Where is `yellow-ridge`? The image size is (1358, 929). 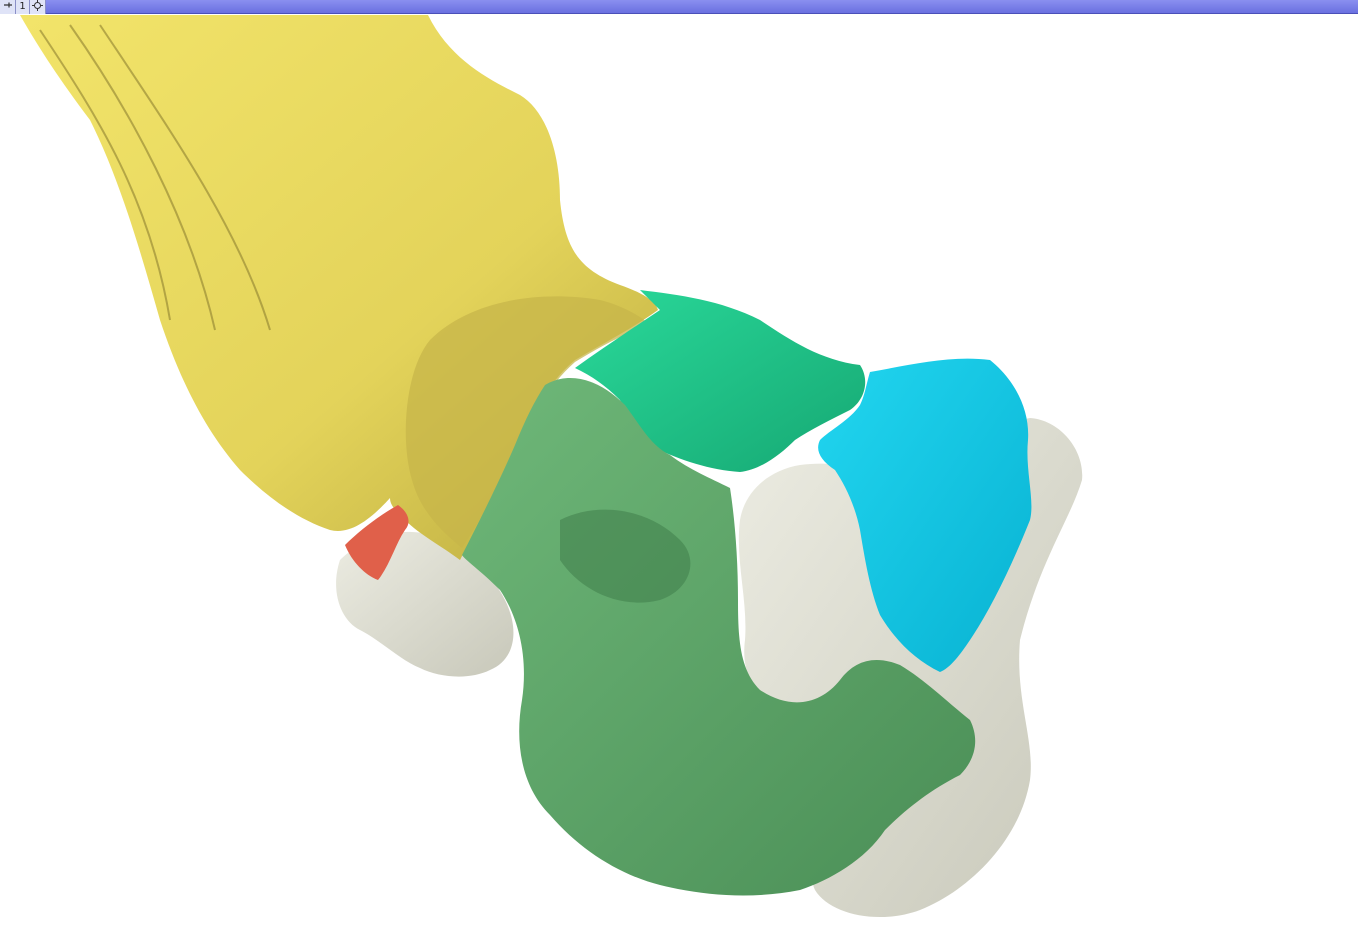
yellow-ridge is located at coordinates (155, 177).